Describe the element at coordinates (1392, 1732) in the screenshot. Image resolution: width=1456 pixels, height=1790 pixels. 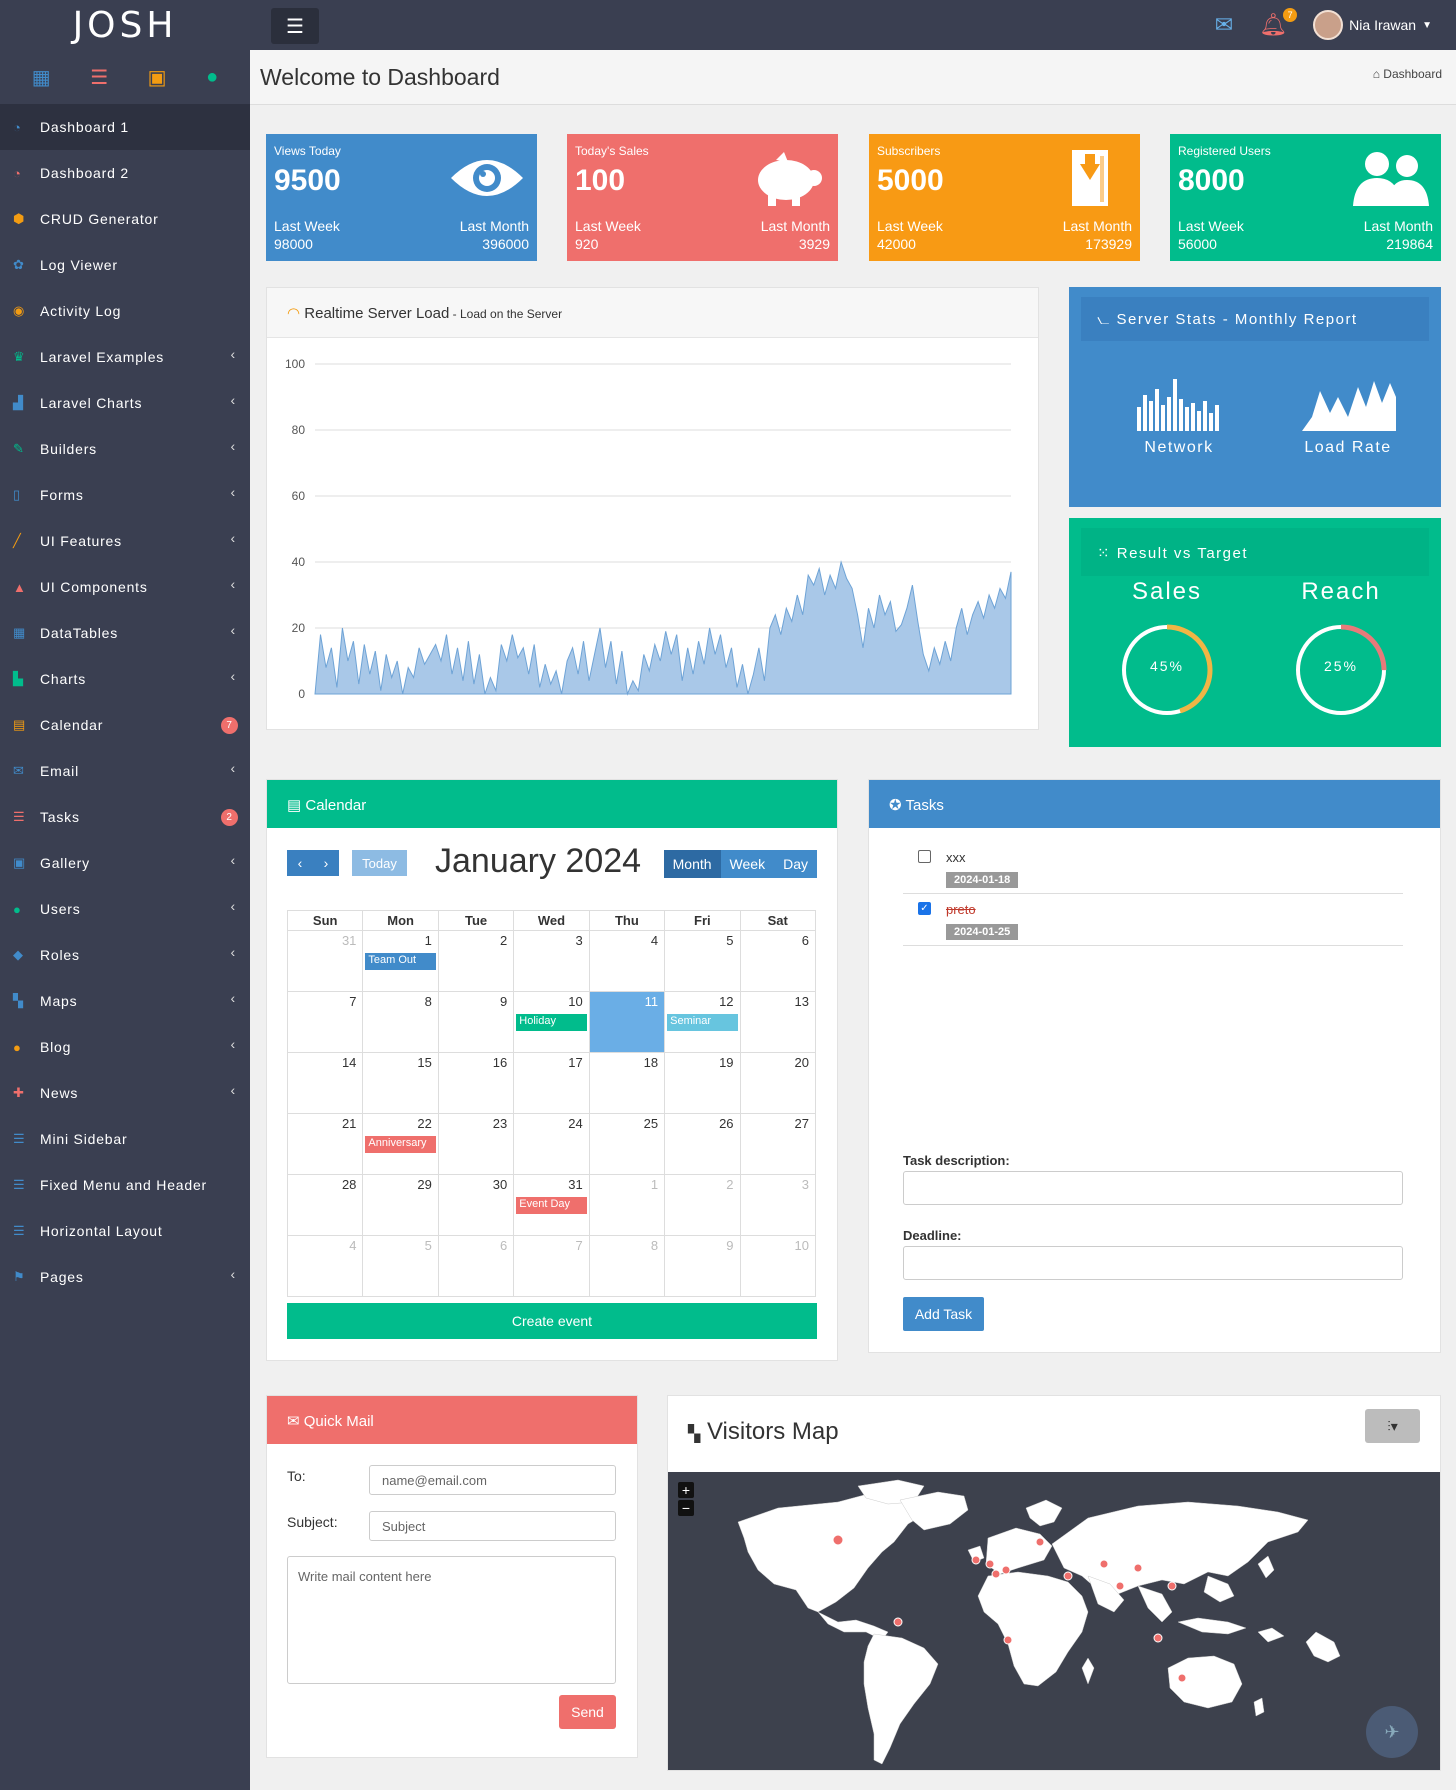
I see `floating-action-button: ✈` at that location.